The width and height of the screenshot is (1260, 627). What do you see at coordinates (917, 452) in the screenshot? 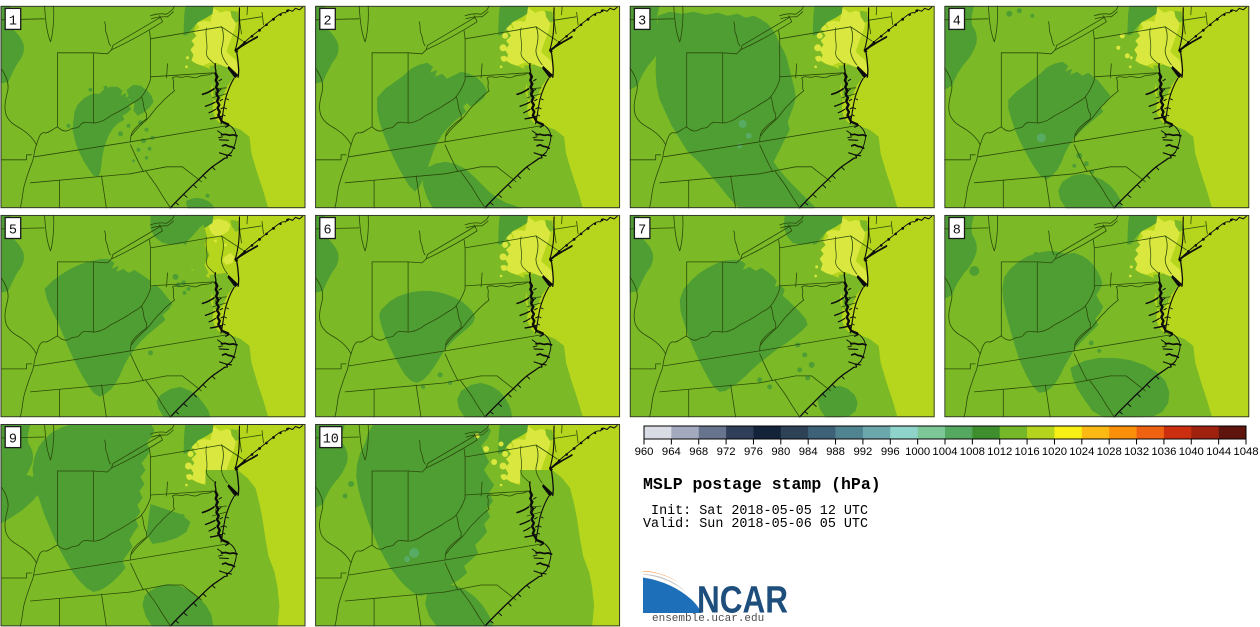
I see `svg-text: 1000` at bounding box center [917, 452].